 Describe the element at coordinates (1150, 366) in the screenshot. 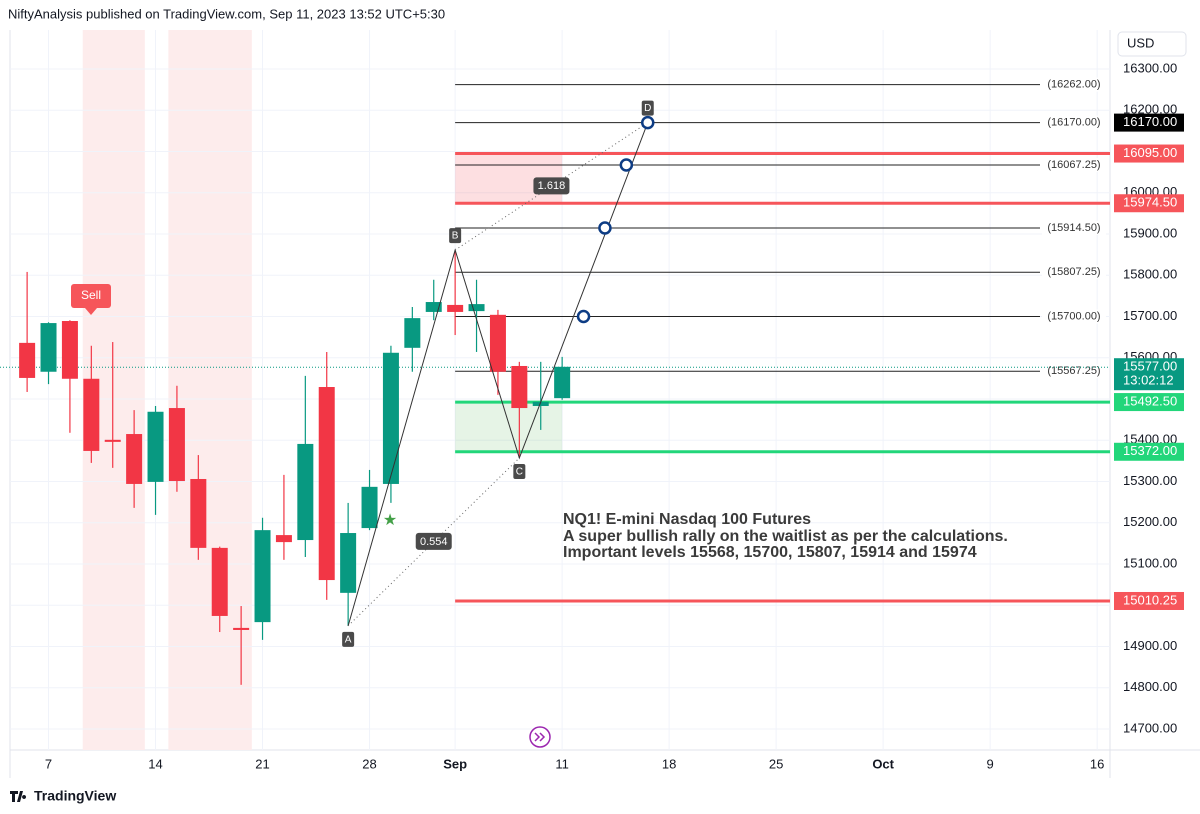

I see `current-price-label: 15577.00` at that location.